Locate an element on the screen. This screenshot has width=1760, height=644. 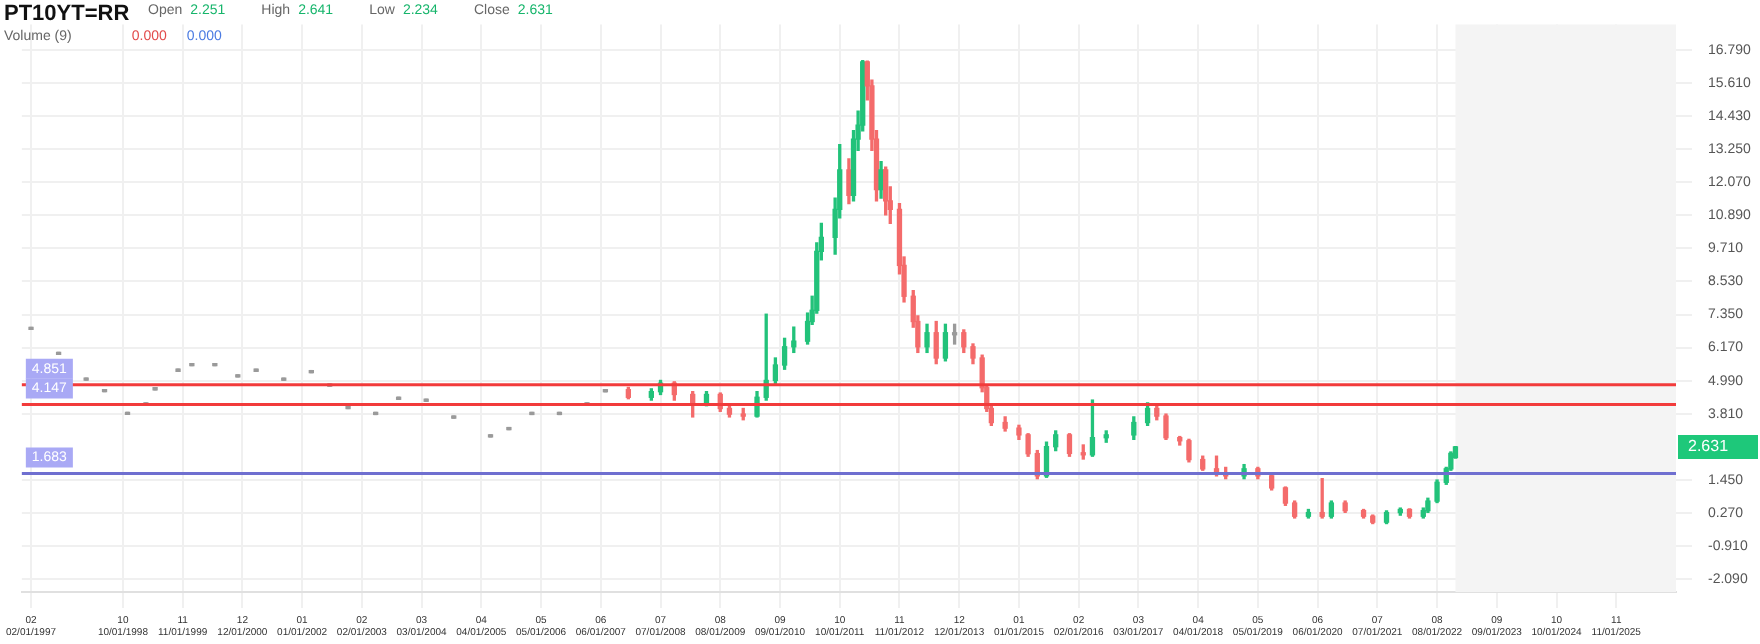
text: 2.631 is located at coordinates (1709, 446).